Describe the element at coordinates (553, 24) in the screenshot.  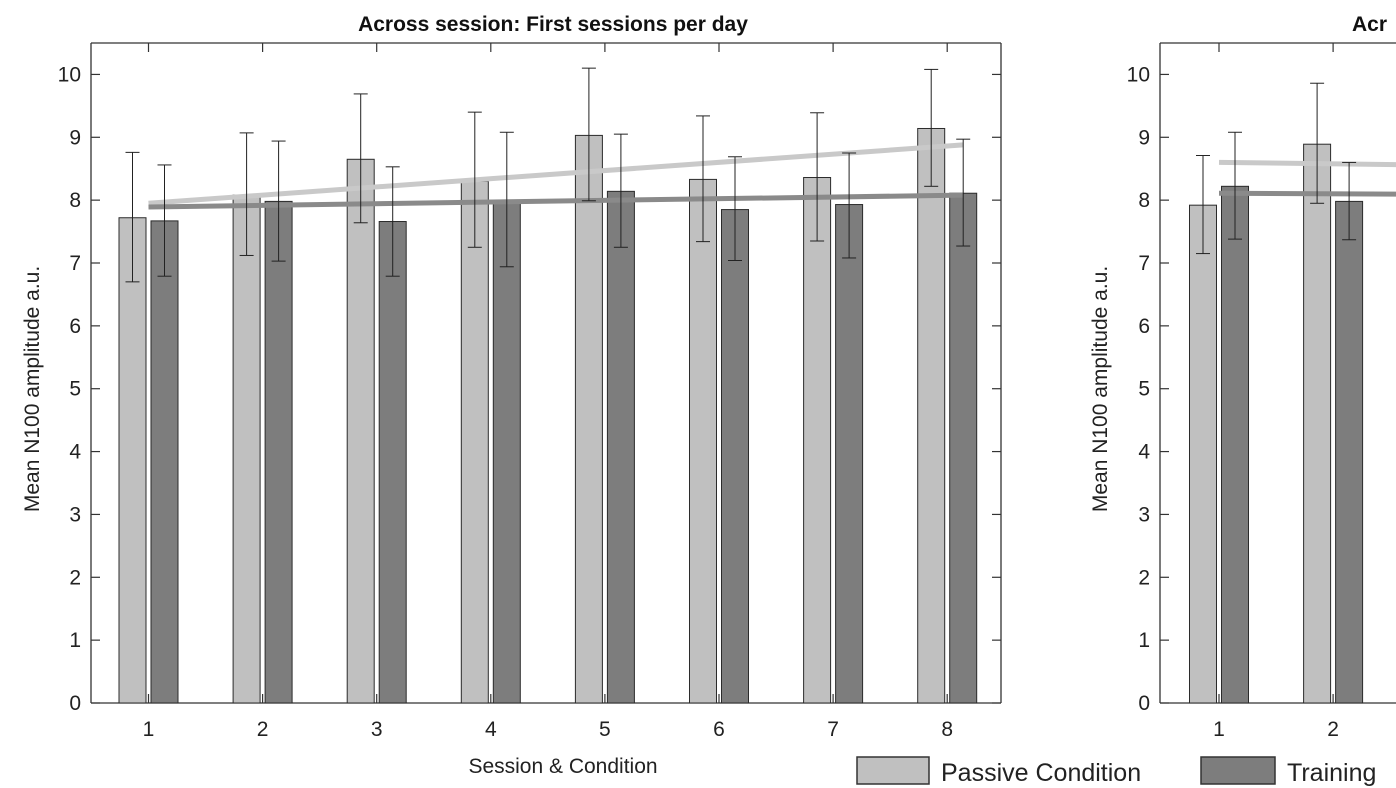
I see `chart-title: Across session: First sessions per day` at that location.